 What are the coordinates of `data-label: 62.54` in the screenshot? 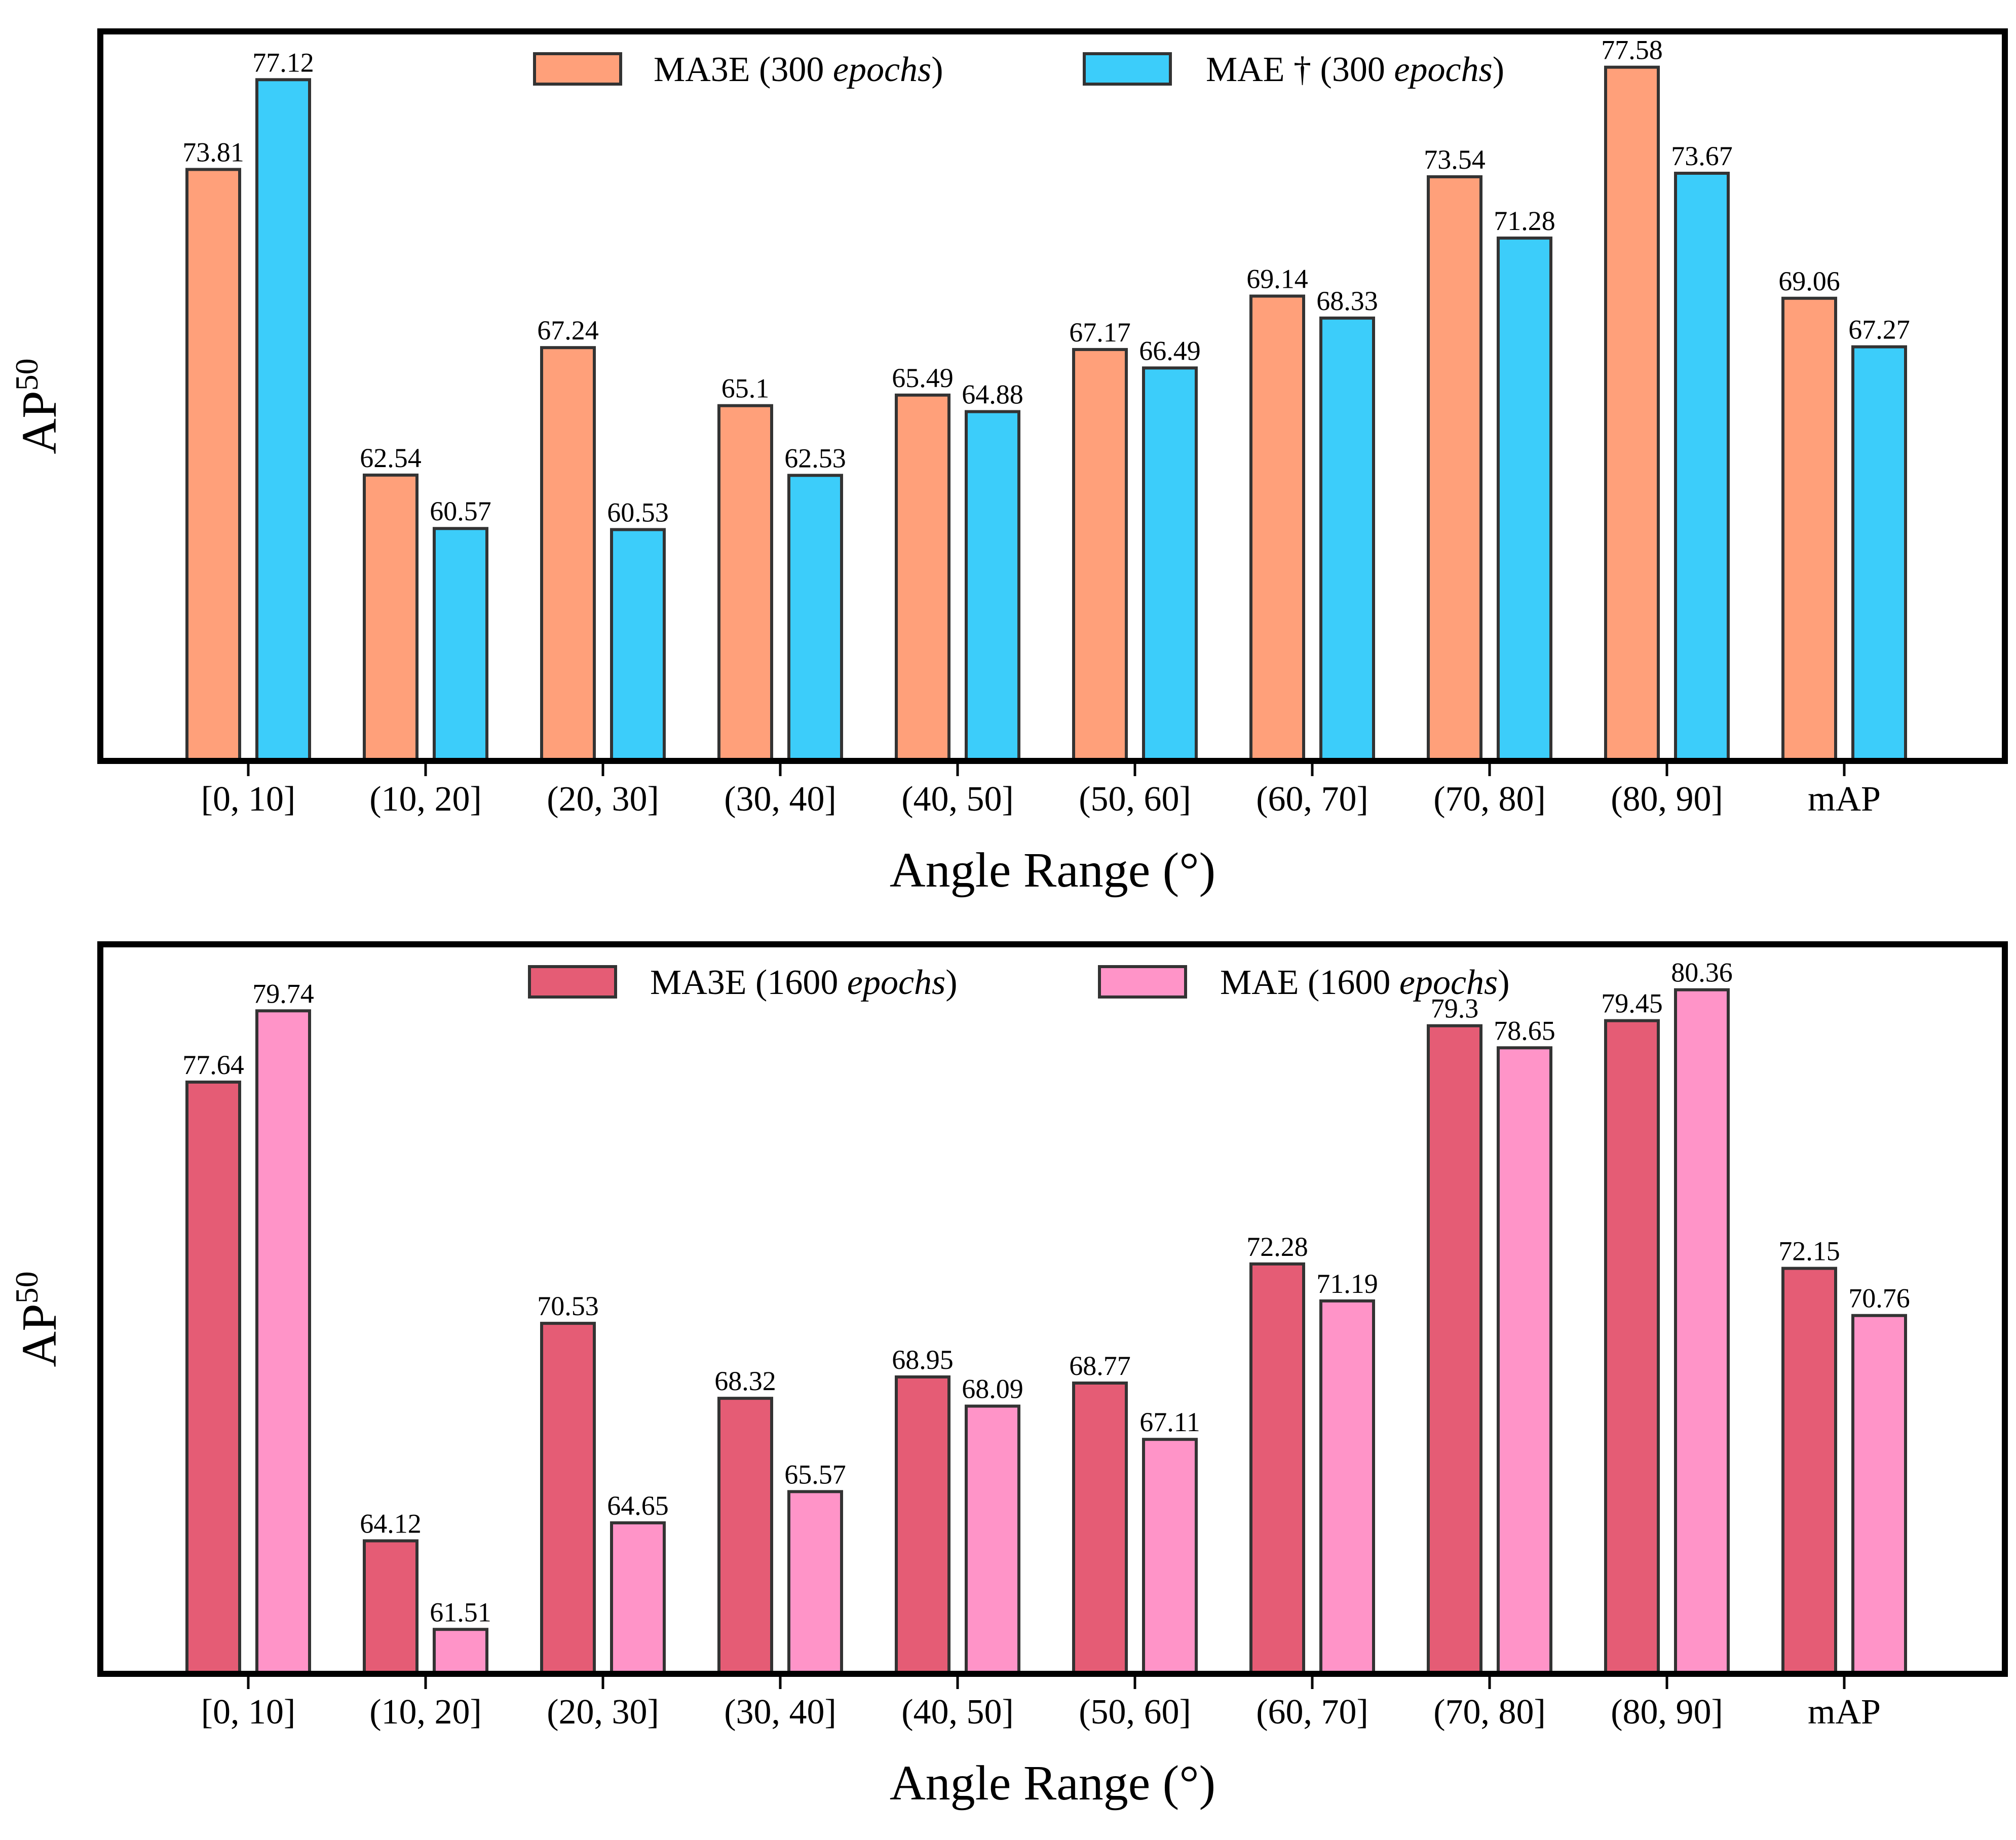 It's located at (391, 458).